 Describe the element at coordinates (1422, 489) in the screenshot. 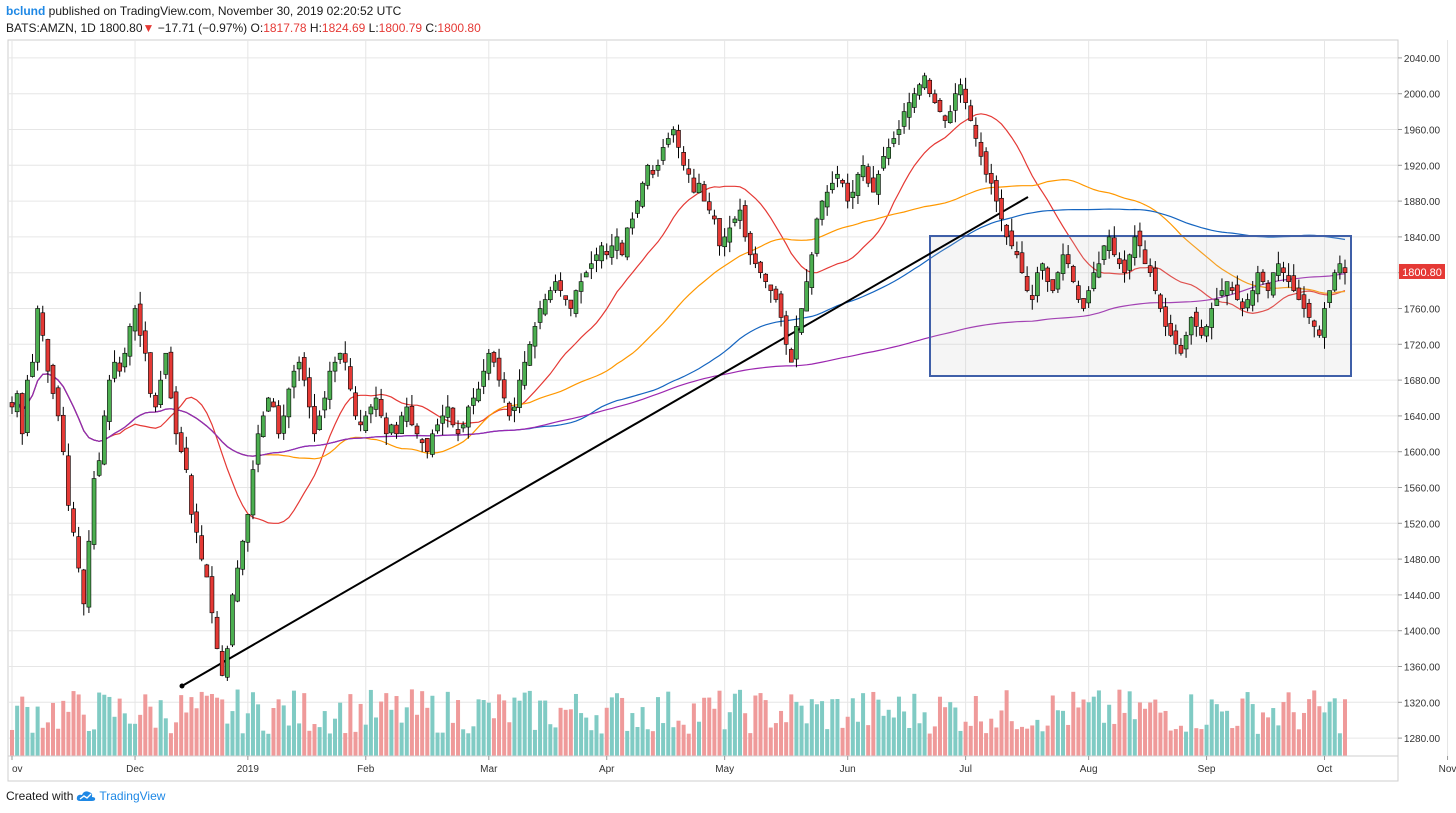

I see `price-tick-label: 1560.00` at that location.